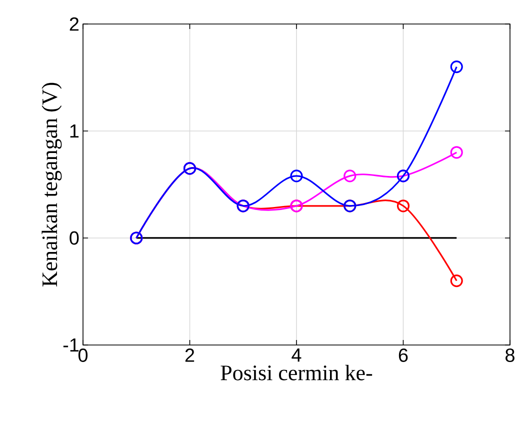 The image size is (519, 425). What do you see at coordinates (74, 131) in the screenshot?
I see `y-tick-label: 1` at bounding box center [74, 131].